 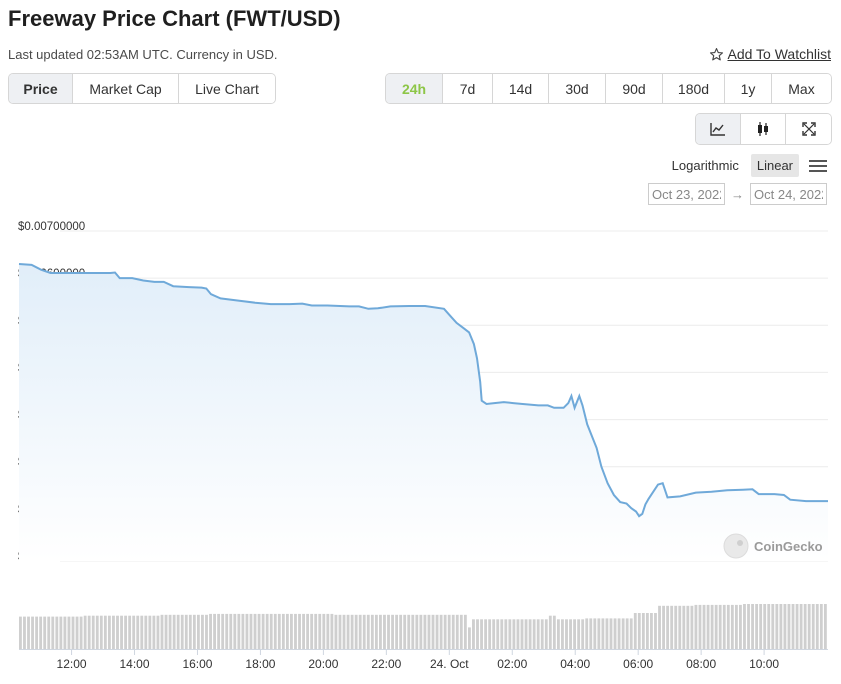 What do you see at coordinates (414, 88) in the screenshot?
I see `range-24h: 24h` at bounding box center [414, 88].